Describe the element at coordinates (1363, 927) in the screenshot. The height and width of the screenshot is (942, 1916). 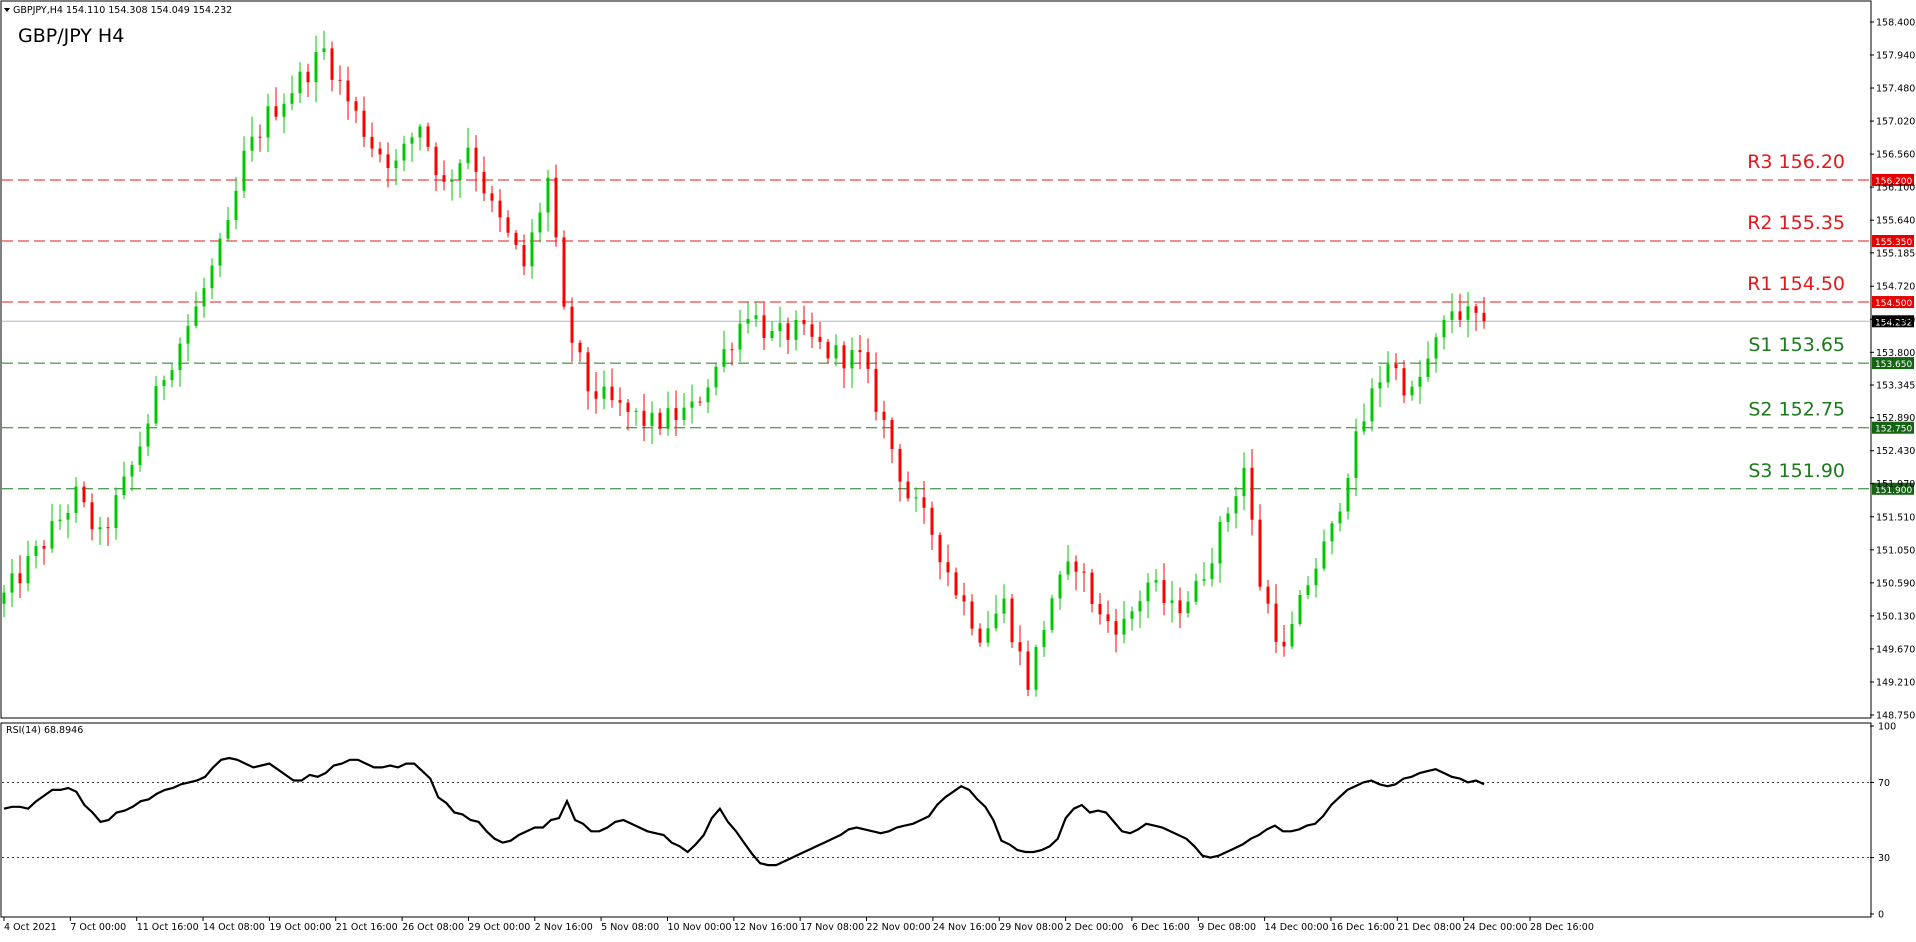
I see `x-tick-label: 16 Dec 16:00` at that location.